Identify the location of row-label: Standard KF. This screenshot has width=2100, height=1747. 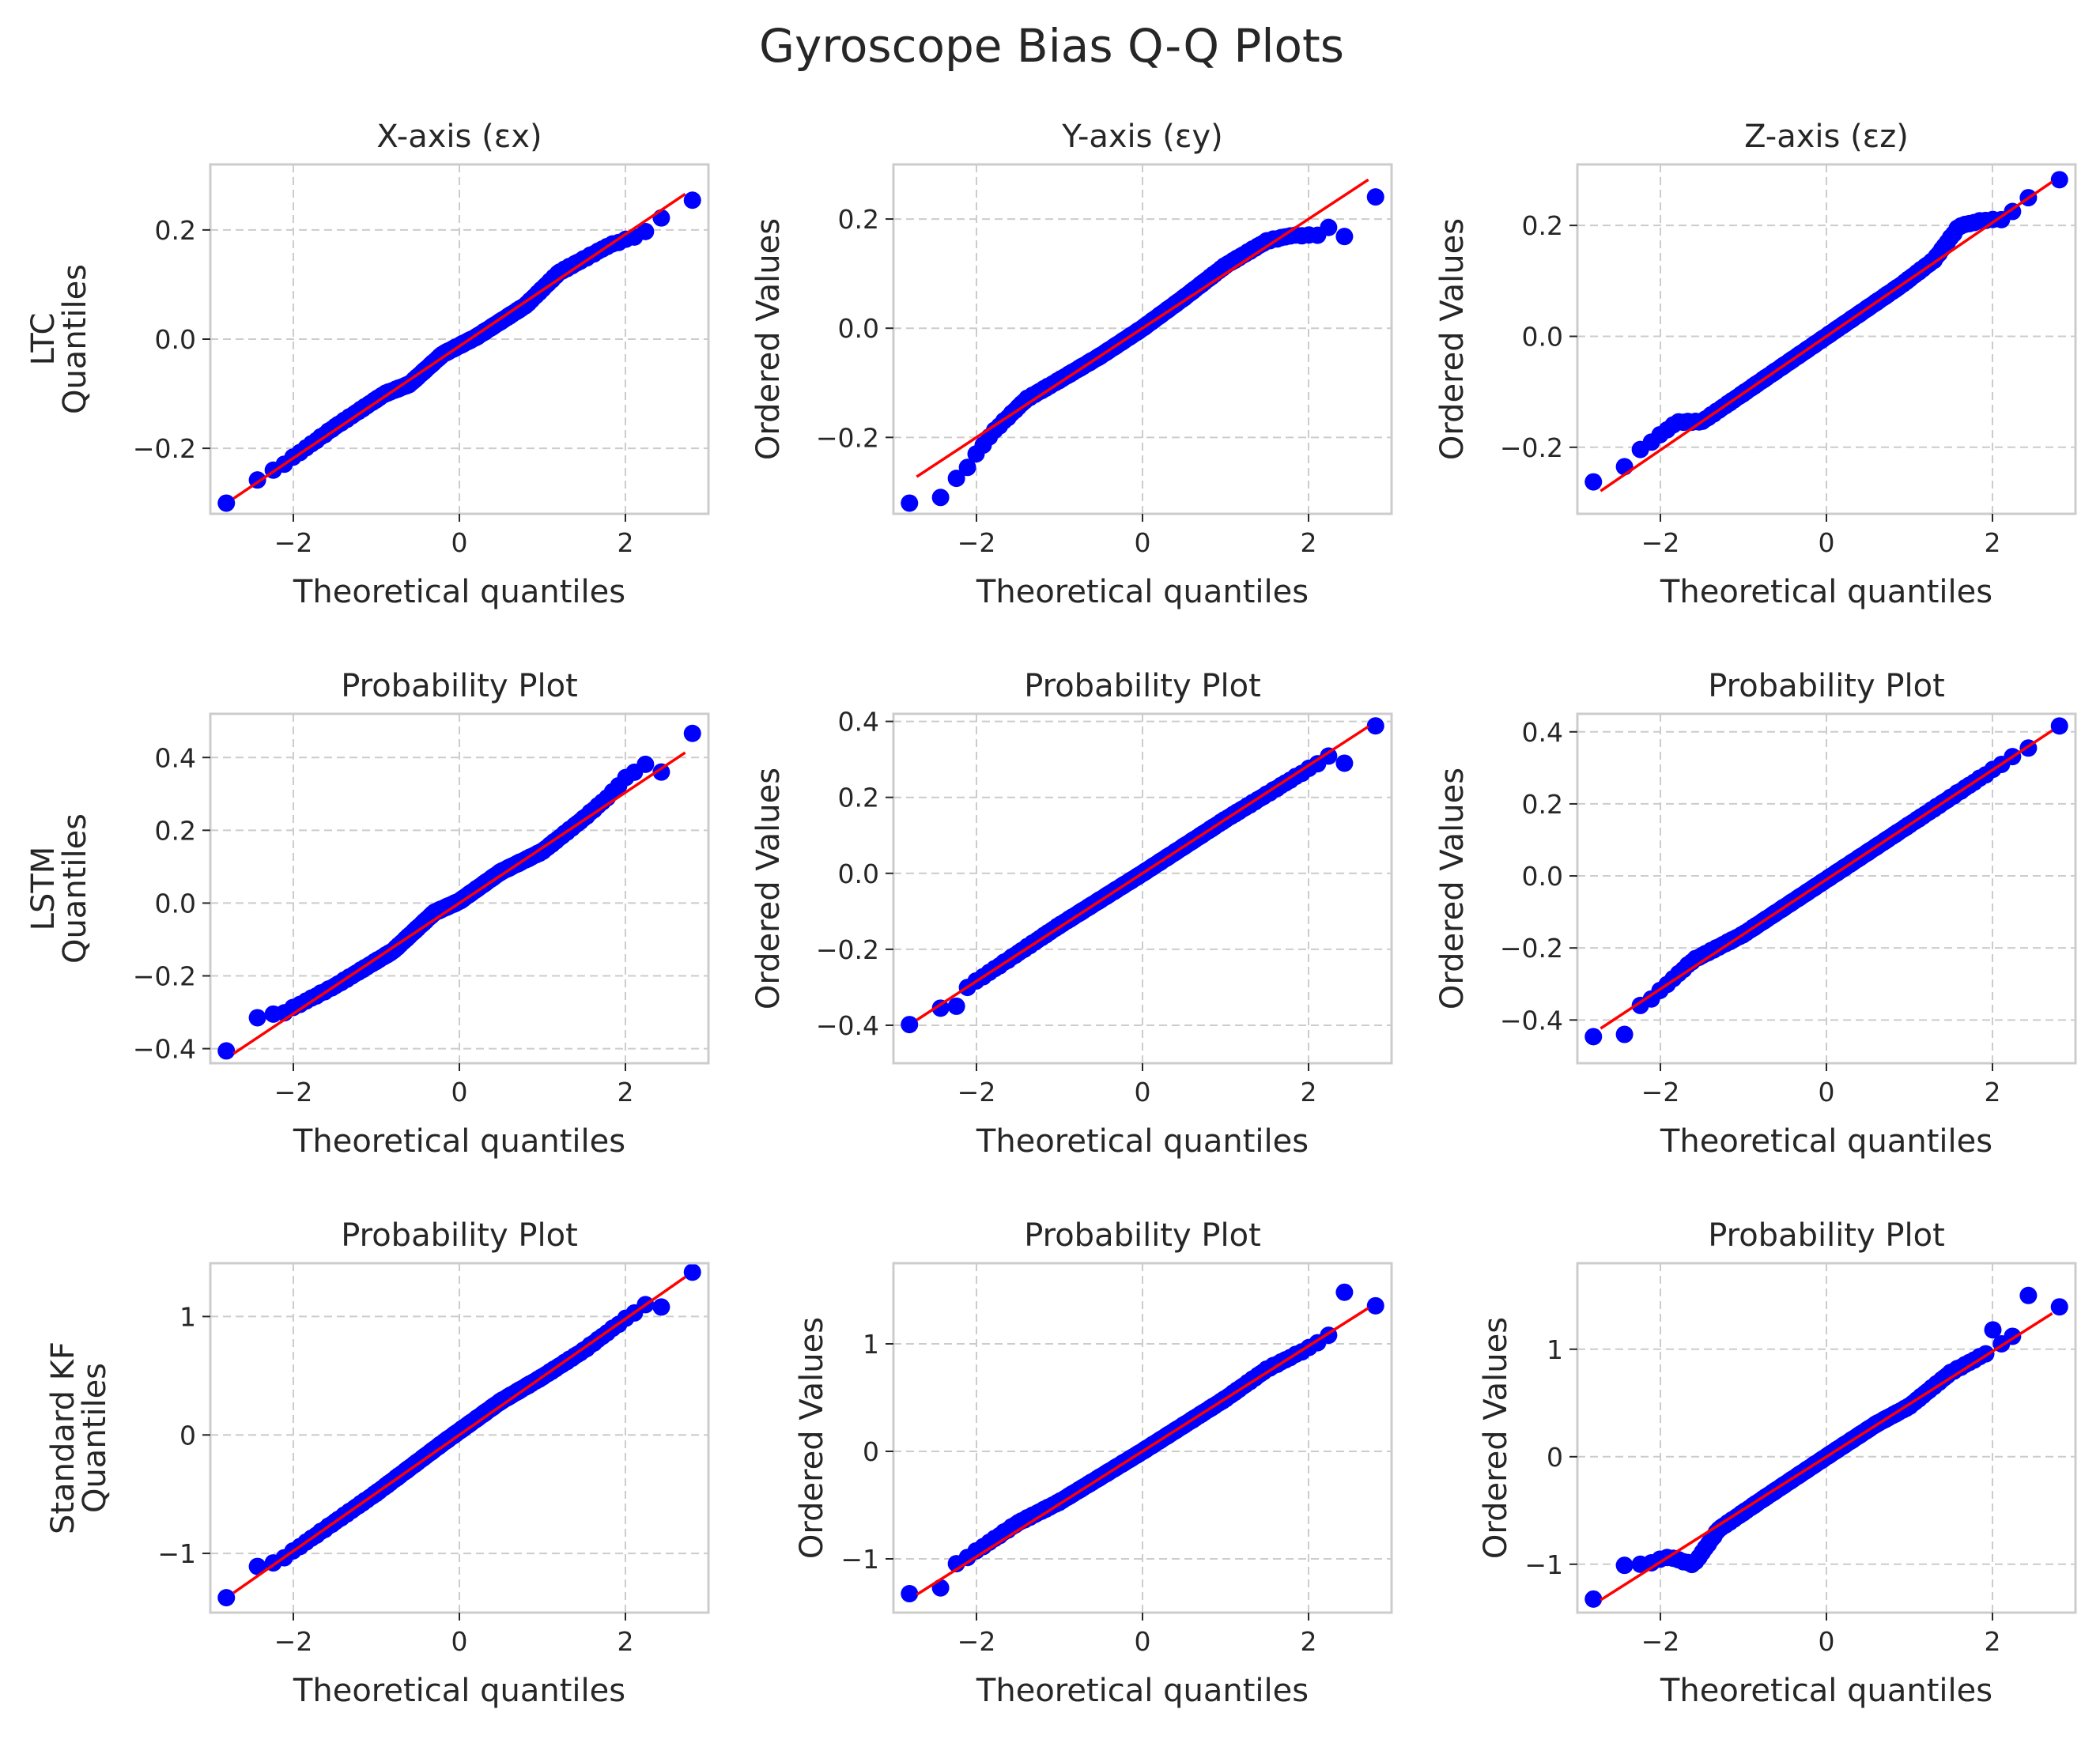
(63, 1437).